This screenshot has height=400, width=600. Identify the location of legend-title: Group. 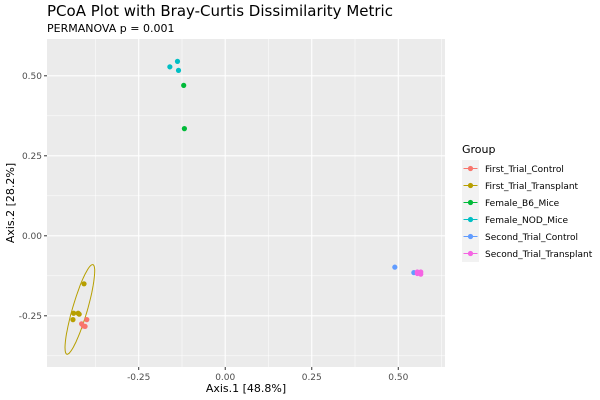
(479, 149).